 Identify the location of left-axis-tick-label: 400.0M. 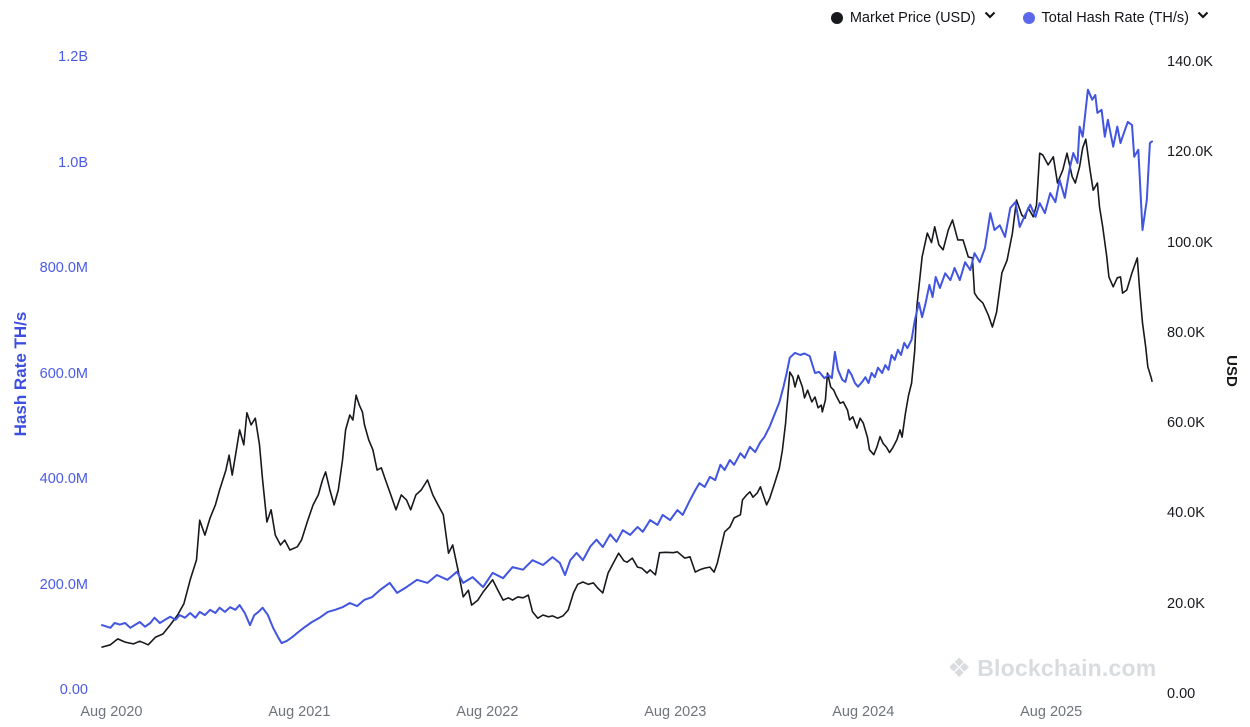
(63, 479).